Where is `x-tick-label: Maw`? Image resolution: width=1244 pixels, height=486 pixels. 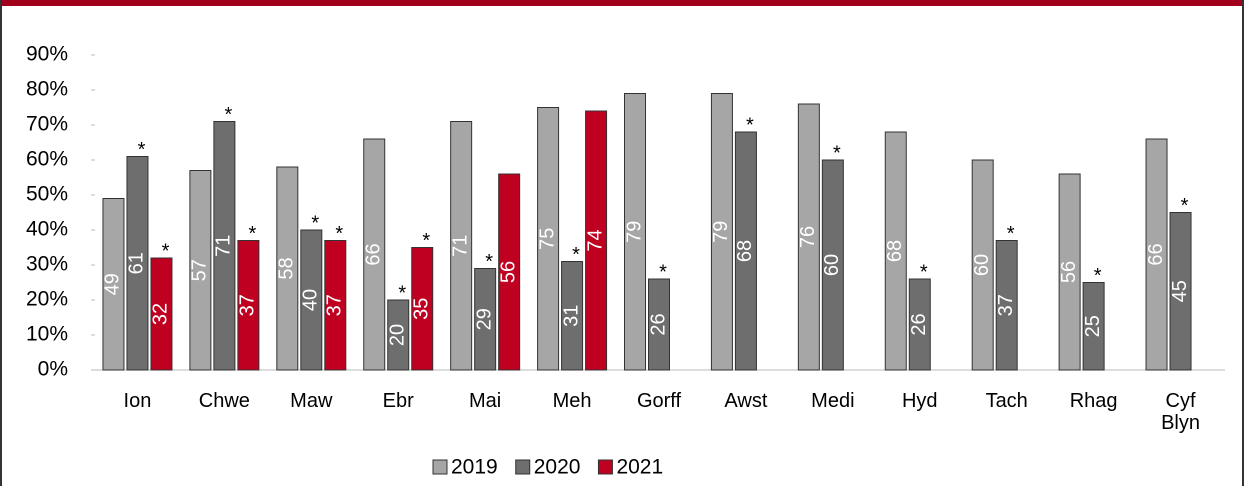 x-tick-label: Maw is located at coordinates (311, 401).